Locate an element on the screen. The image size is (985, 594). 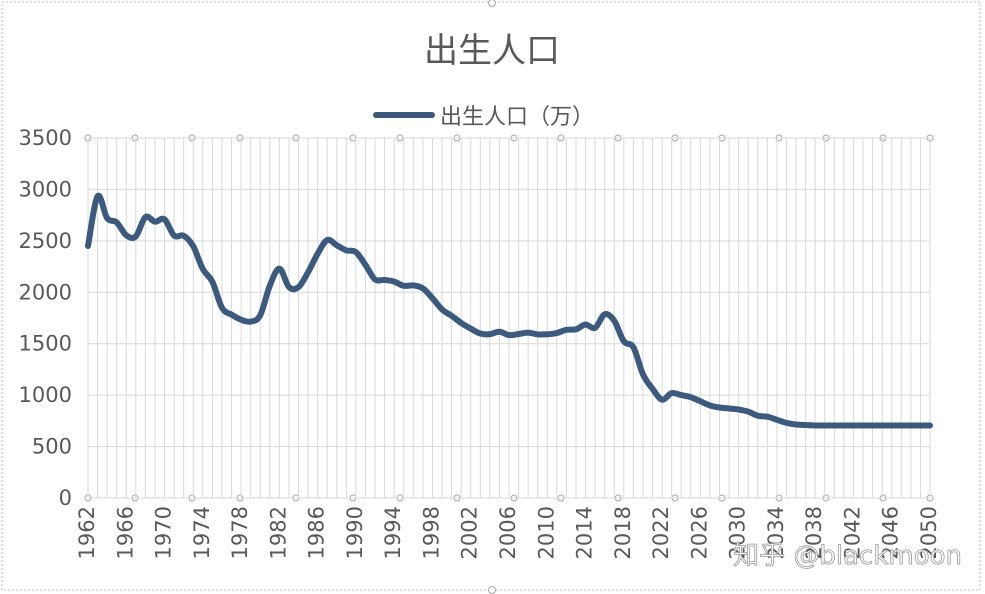
x-tick-label: 1994 is located at coordinates (393, 532).